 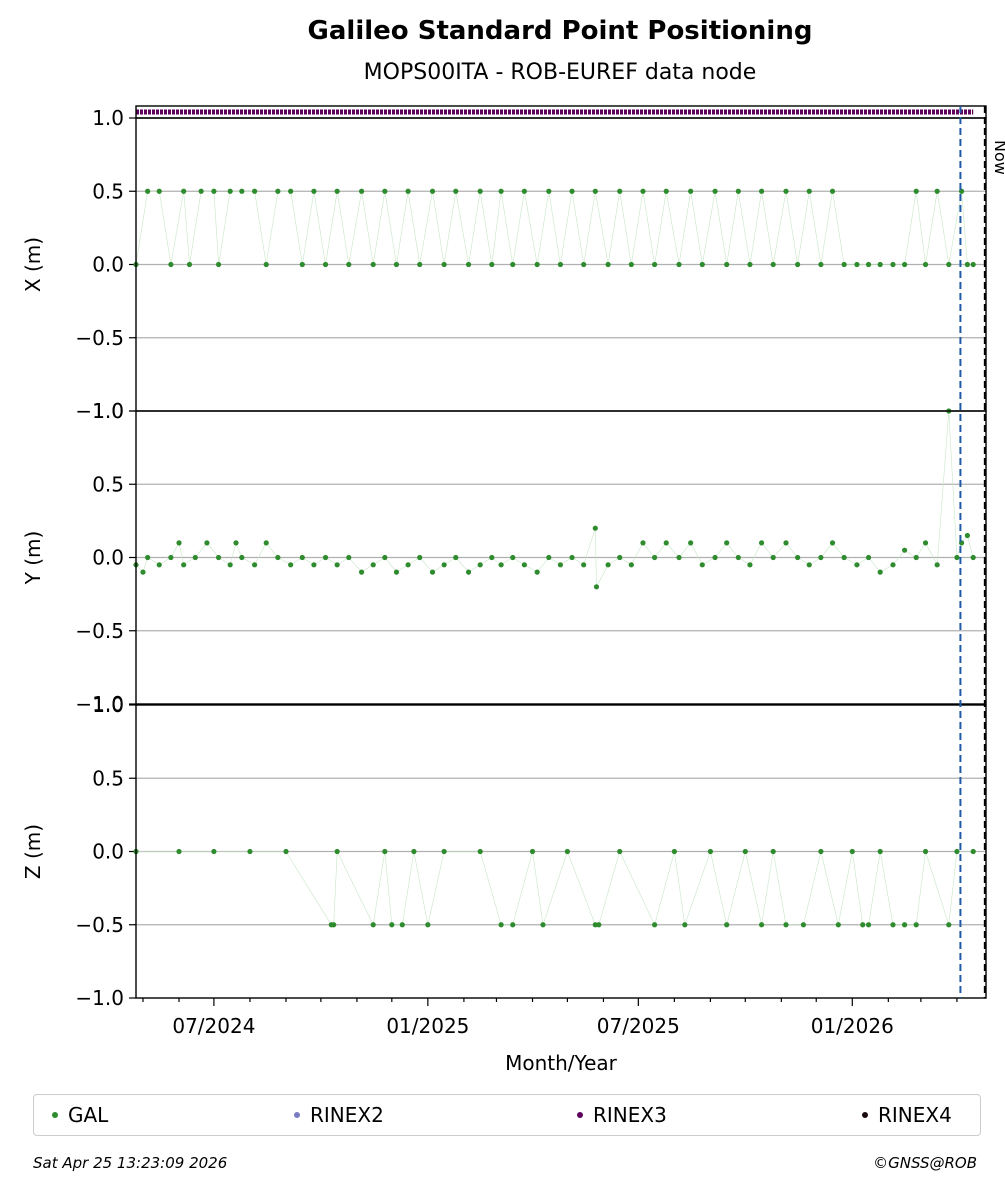 I want to click on y-axis-label: Z (m), so click(x=33, y=851).